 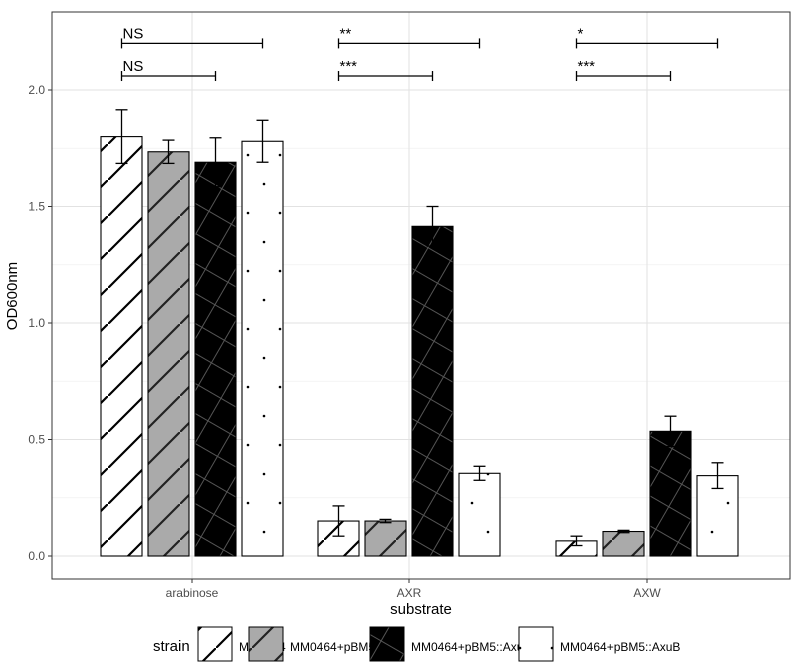 What do you see at coordinates (36, 207) in the screenshot?
I see `y-tick-label: 1.5` at bounding box center [36, 207].